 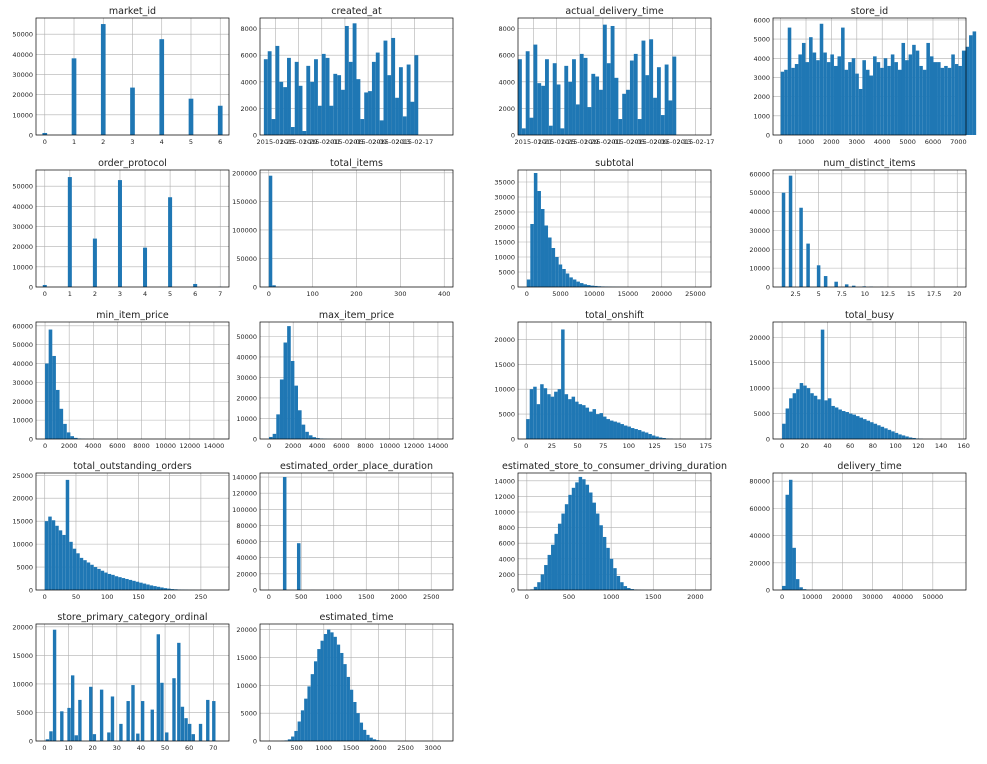 What do you see at coordinates (506, 415) in the screenshot?
I see `y-tick-label: 5000` at bounding box center [506, 415].